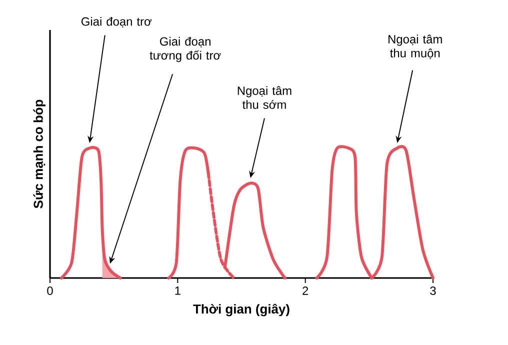 The width and height of the screenshot is (508, 345). Describe the element at coordinates (177, 290) in the screenshot. I see `x-tick-label: 1` at that location.